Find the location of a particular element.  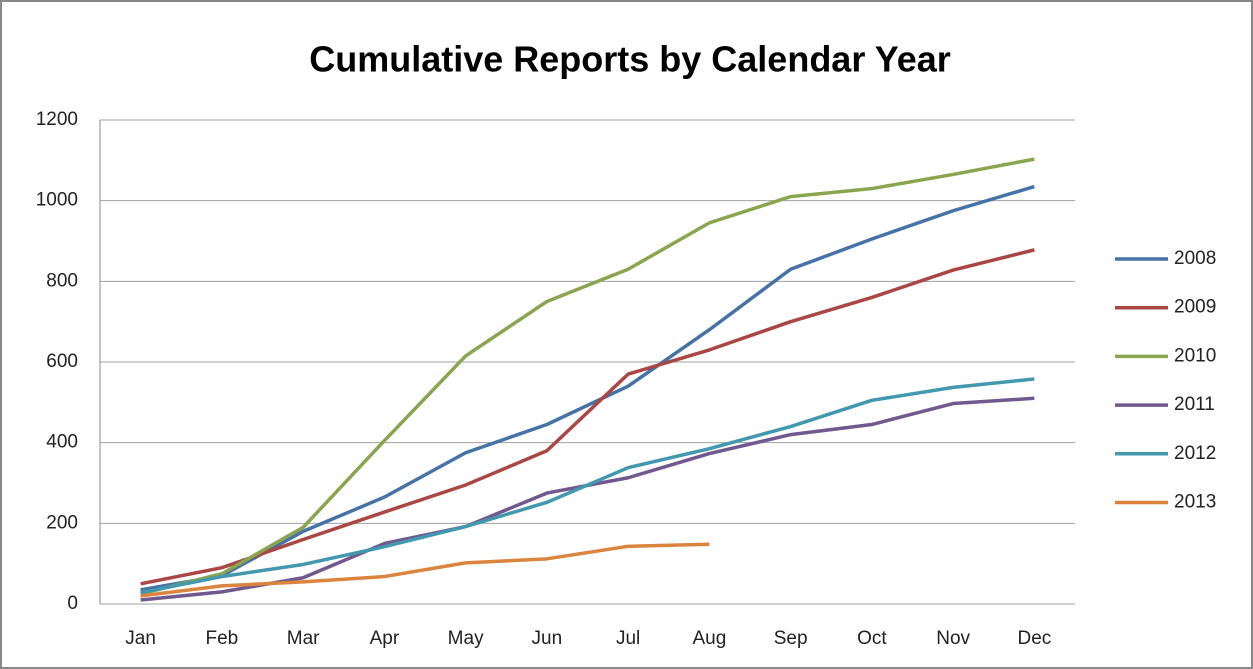

x-tick-label: Oct is located at coordinates (872, 638).